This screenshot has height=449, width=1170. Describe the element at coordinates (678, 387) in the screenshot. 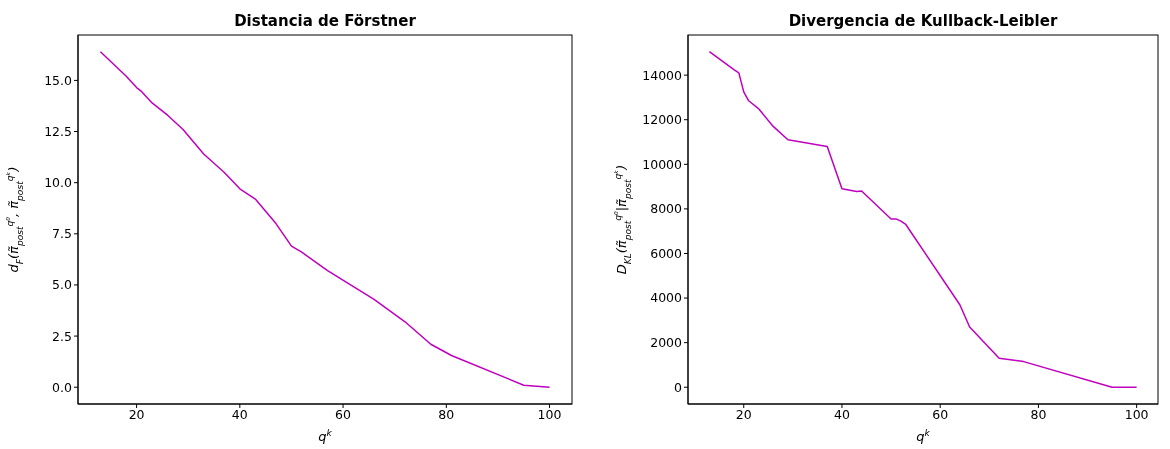

I see `y-tick-label: 0` at that location.